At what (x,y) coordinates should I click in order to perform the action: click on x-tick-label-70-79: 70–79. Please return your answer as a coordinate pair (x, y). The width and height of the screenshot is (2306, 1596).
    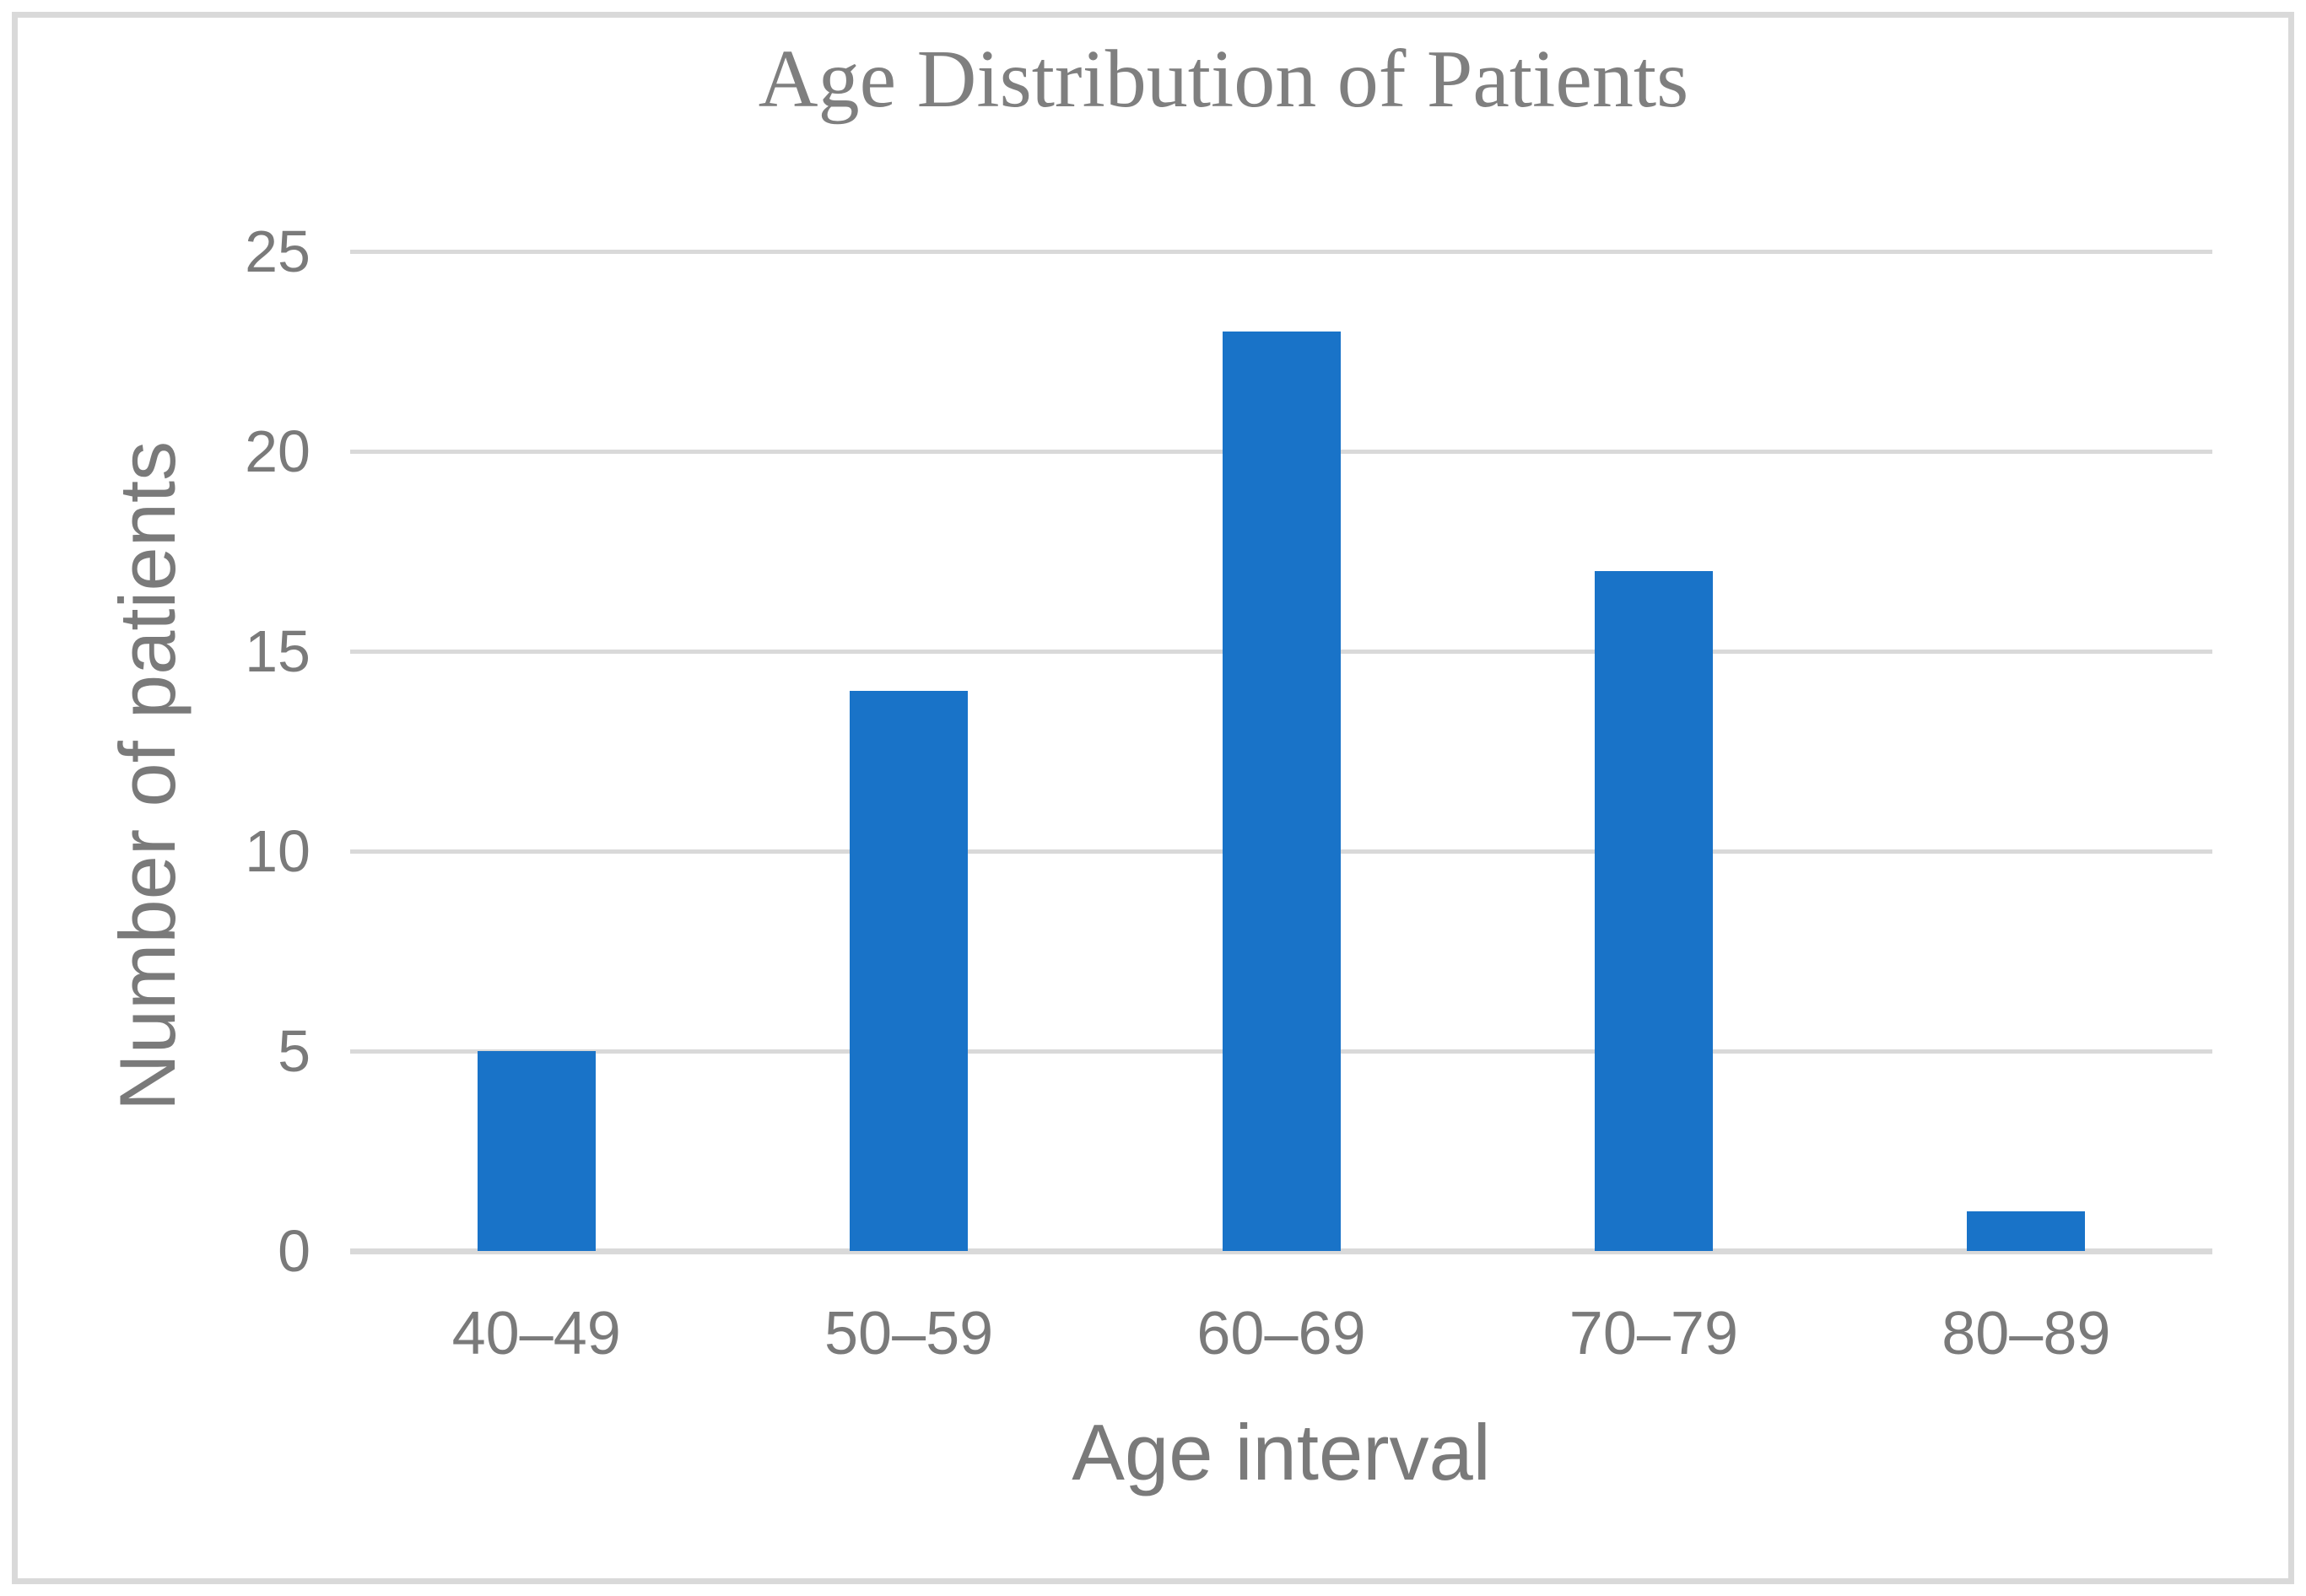
    Looking at the image, I should click on (1654, 1334).